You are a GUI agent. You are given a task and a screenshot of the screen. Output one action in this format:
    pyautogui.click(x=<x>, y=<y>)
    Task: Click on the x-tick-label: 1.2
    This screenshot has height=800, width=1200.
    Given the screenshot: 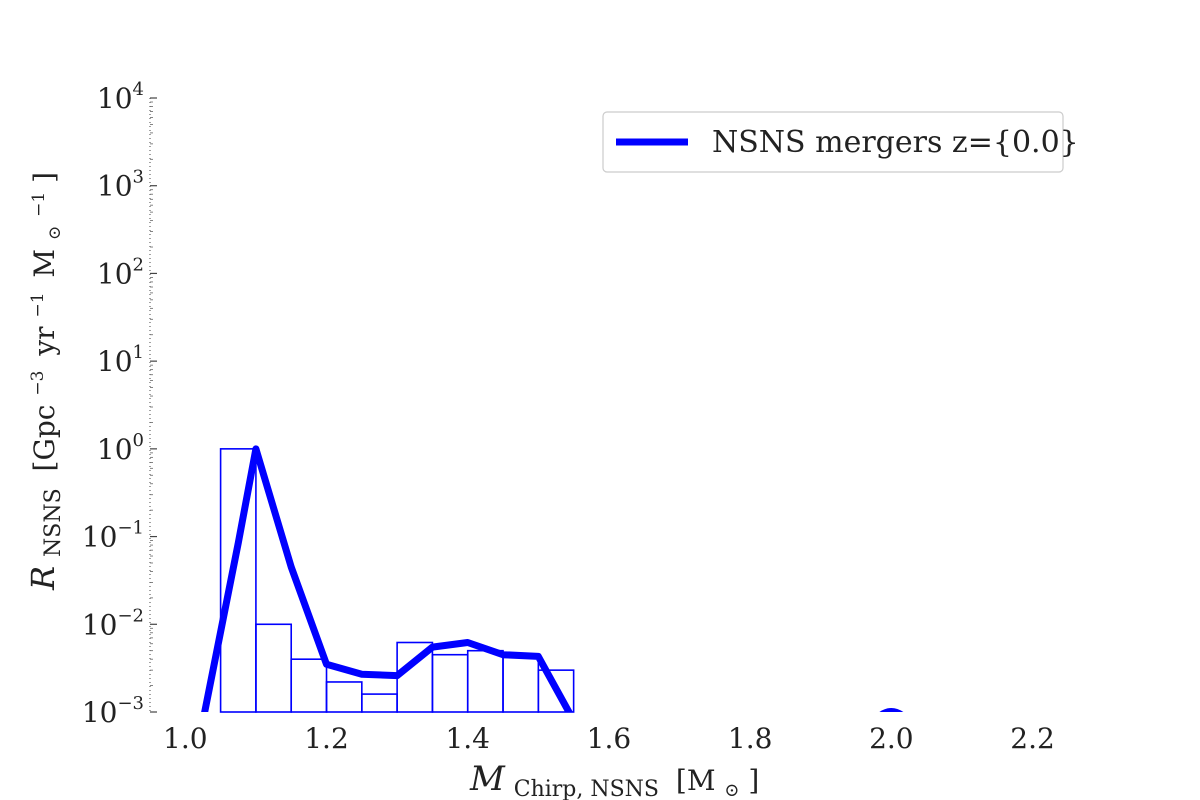 What is the action you would take?
    pyautogui.click(x=326, y=738)
    